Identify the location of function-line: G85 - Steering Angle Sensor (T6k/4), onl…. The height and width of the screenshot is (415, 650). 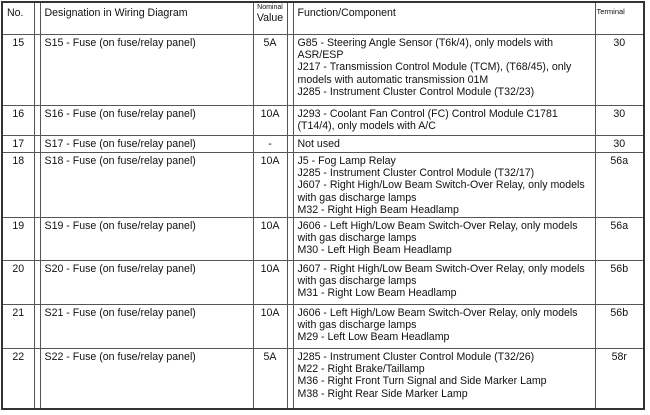
(425, 42).